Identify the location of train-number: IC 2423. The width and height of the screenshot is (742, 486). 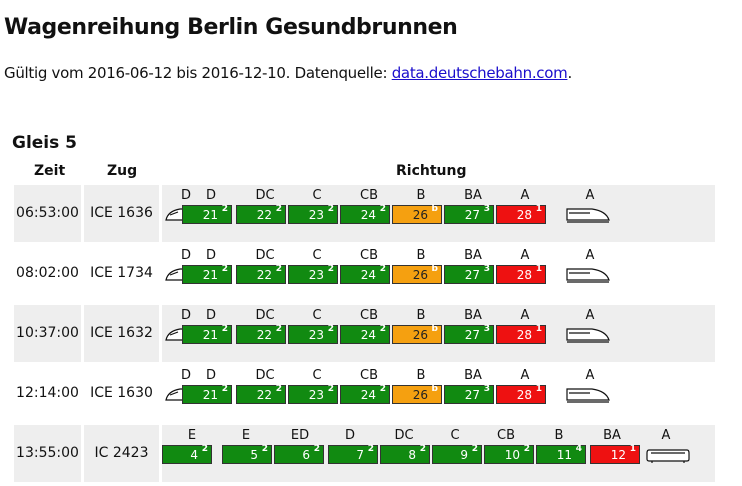
(121, 453).